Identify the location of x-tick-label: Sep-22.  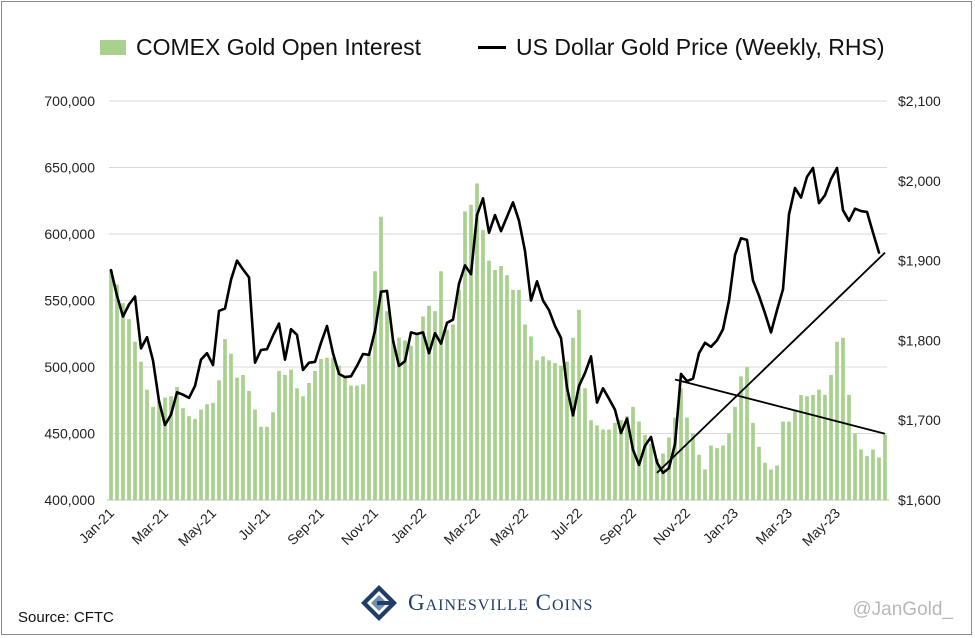
(617, 526).